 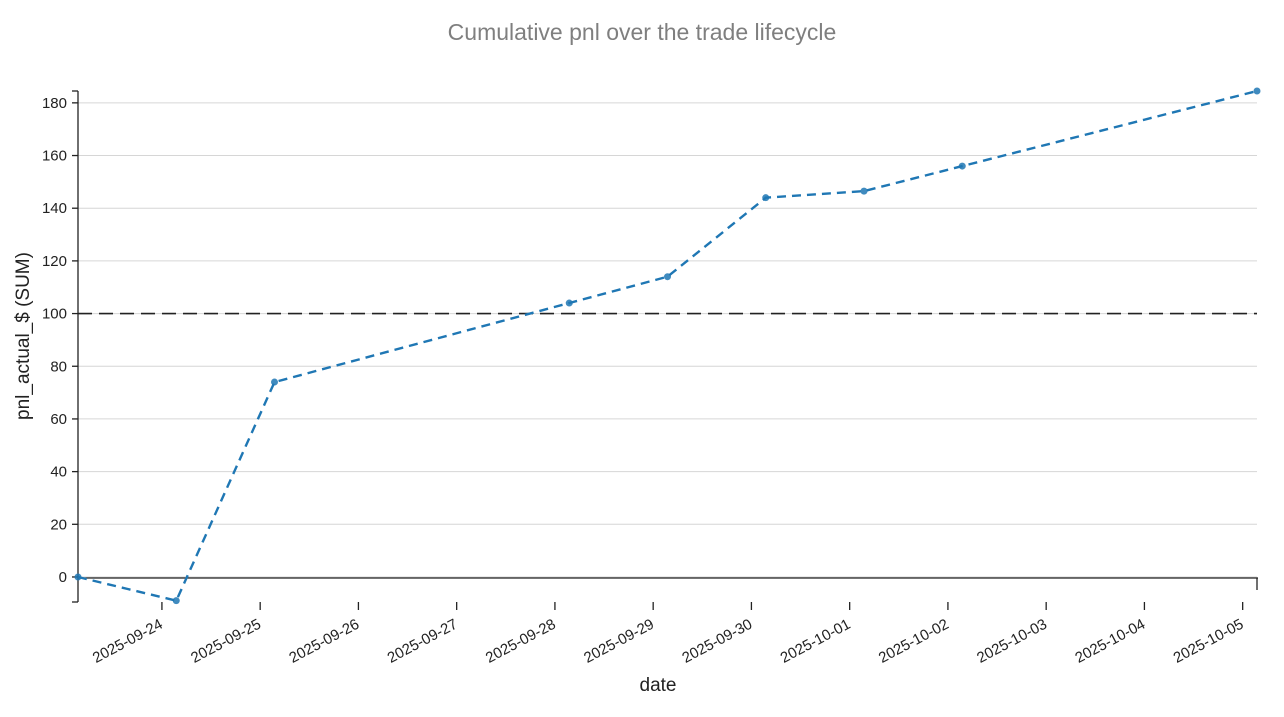 What do you see at coordinates (54, 103) in the screenshot?
I see `y-tick-label: 180` at bounding box center [54, 103].